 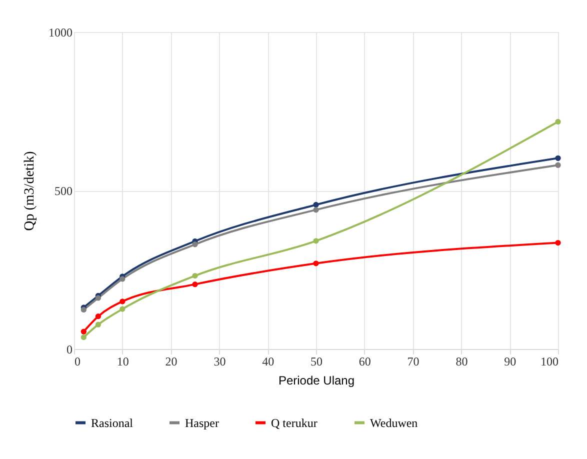 I want to click on x-tick-label: 70, so click(x=413, y=361).